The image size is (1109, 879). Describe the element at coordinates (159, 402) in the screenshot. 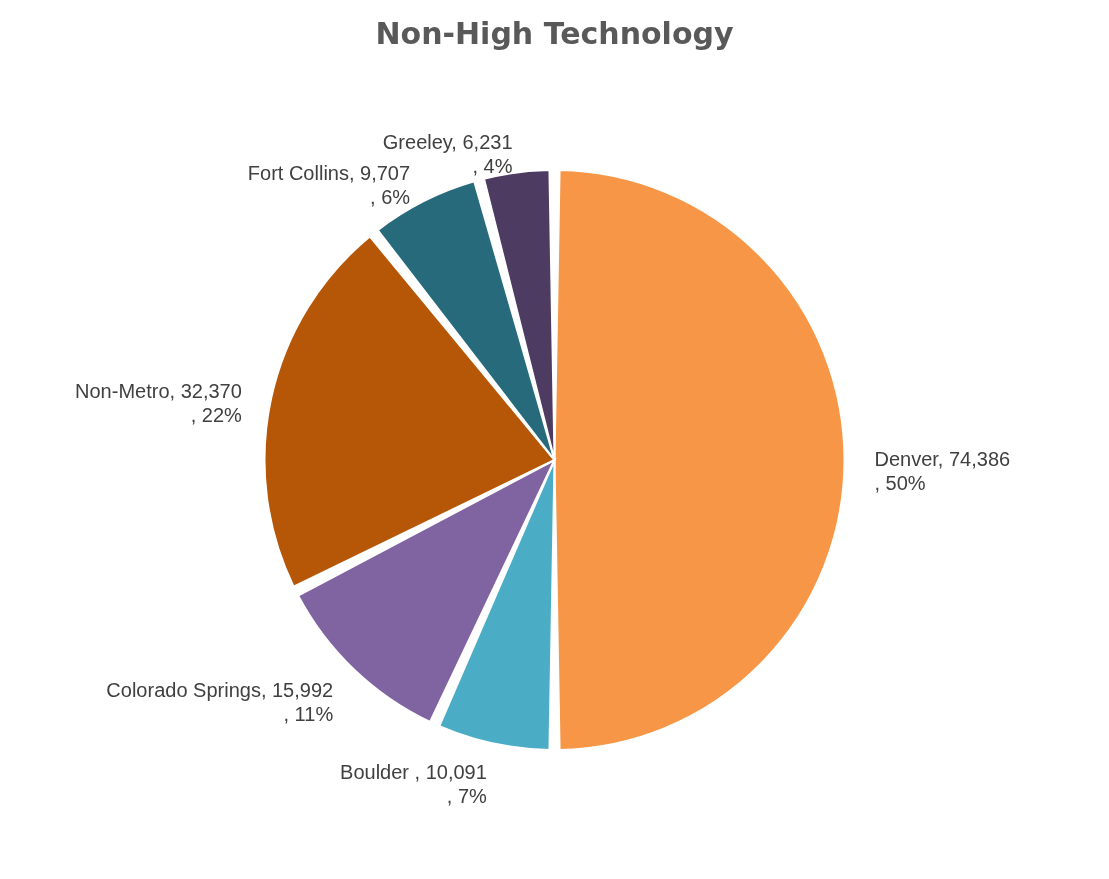

I see `slice-label: Non-Metro, 32,370 , 22%` at that location.